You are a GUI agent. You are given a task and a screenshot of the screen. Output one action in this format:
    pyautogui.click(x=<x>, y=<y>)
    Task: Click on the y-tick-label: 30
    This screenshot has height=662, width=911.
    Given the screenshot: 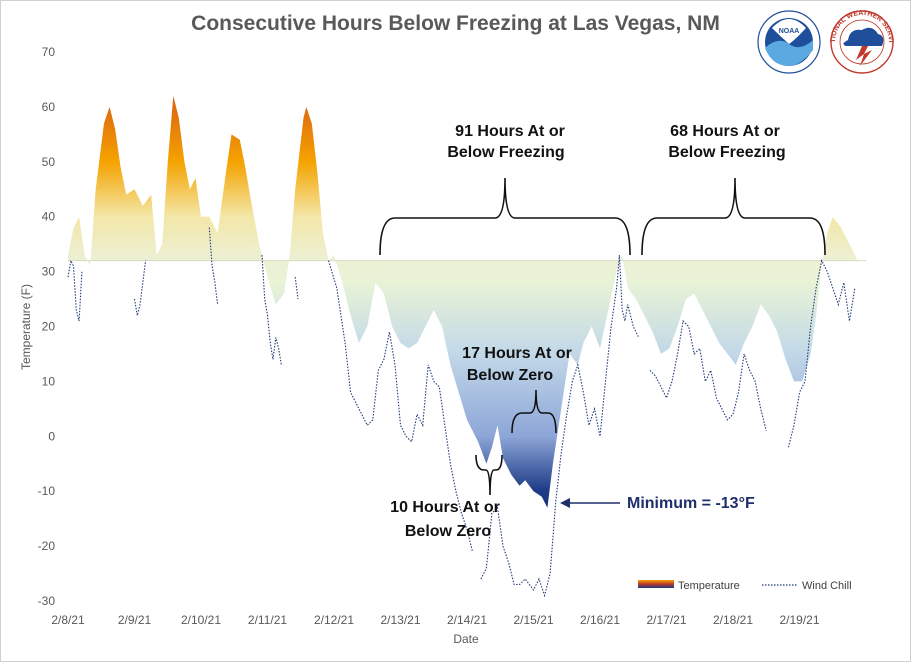 What is the action you would take?
    pyautogui.click(x=49, y=272)
    